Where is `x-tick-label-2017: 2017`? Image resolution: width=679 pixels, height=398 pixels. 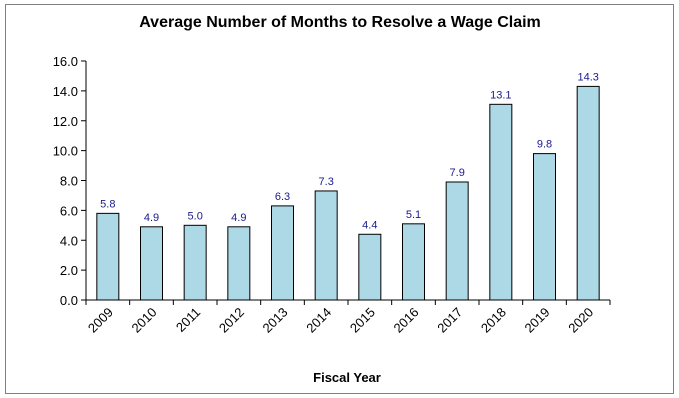
x-tick-label-2017: 2017 is located at coordinates (449, 320).